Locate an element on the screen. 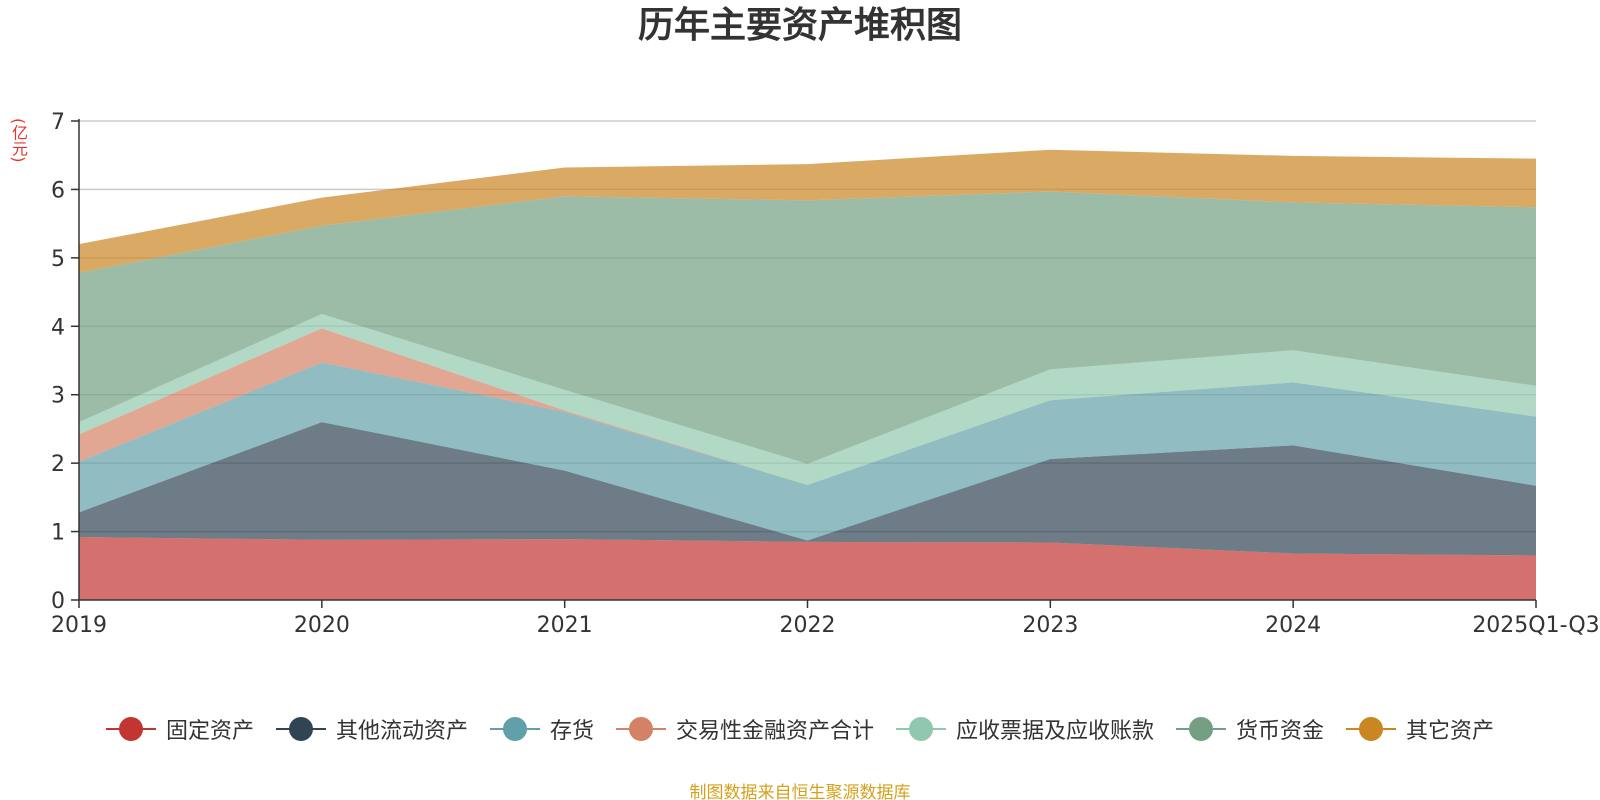  y-axis-unit-label: (亿元) is located at coordinates (18, 140).